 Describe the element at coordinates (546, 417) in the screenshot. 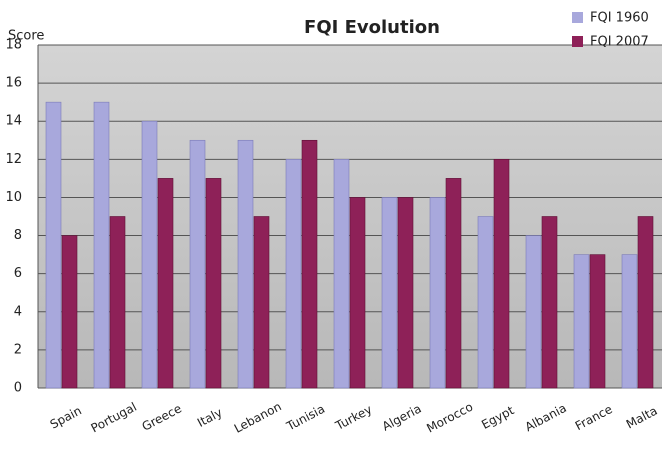

I see `x-tick-label: Albania` at that location.